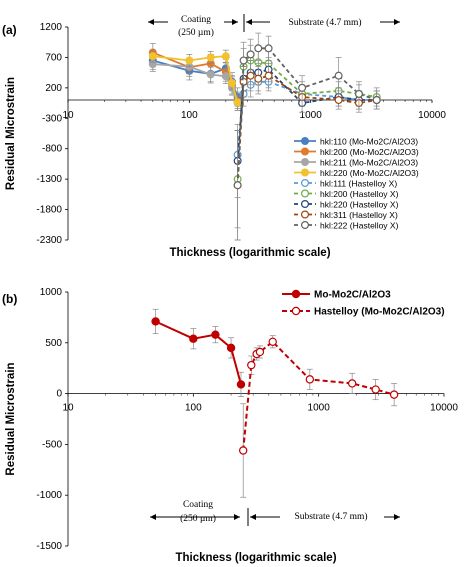 This screenshot has width=474, height=567. Describe the element at coordinates (346, 205) in the screenshot. I see `legend-item: hkl:220 (Hastelloy X)` at that location.